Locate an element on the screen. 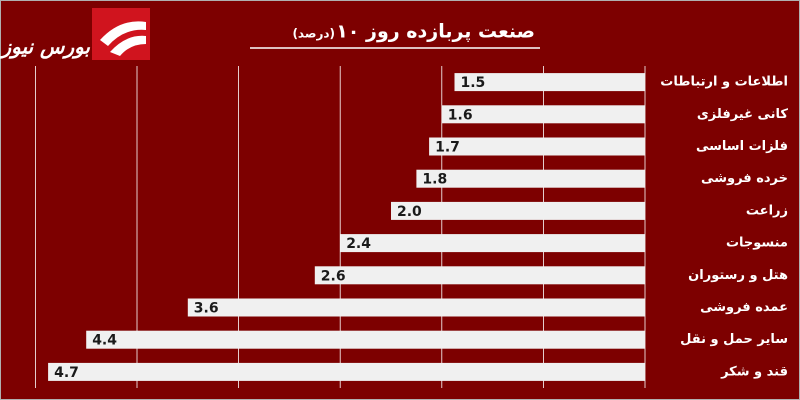 The height and width of the screenshot is (400, 800). value-label: 2.6 is located at coordinates (333, 276).